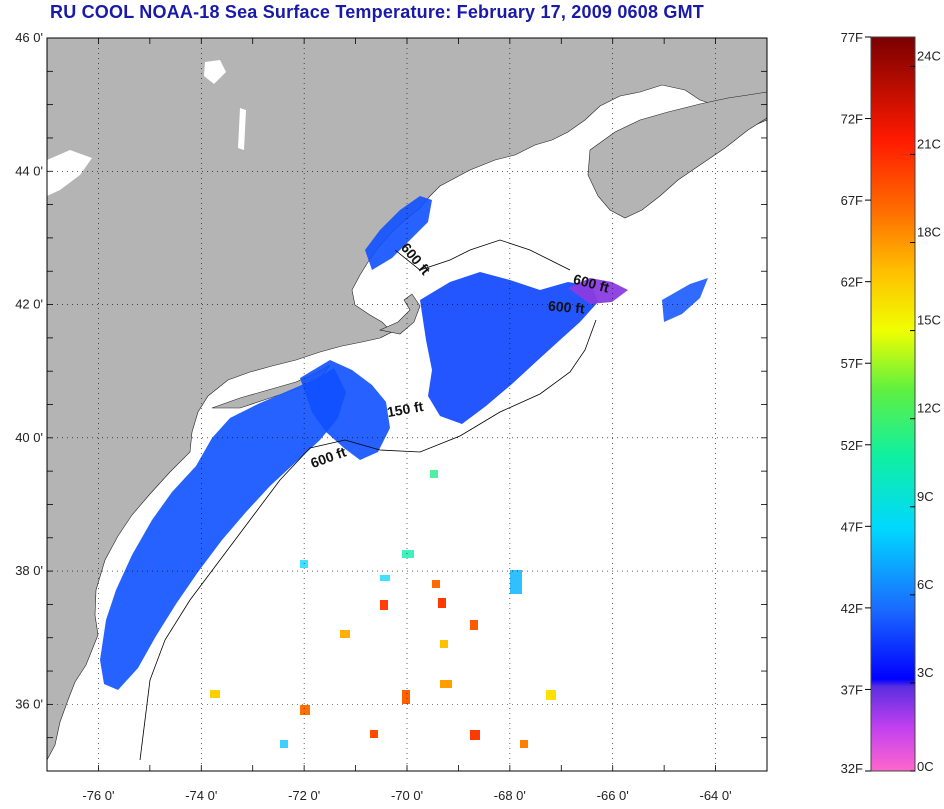 The width and height of the screenshot is (944, 809). I want to click on lat-tick-label: 38 0', so click(29, 570).